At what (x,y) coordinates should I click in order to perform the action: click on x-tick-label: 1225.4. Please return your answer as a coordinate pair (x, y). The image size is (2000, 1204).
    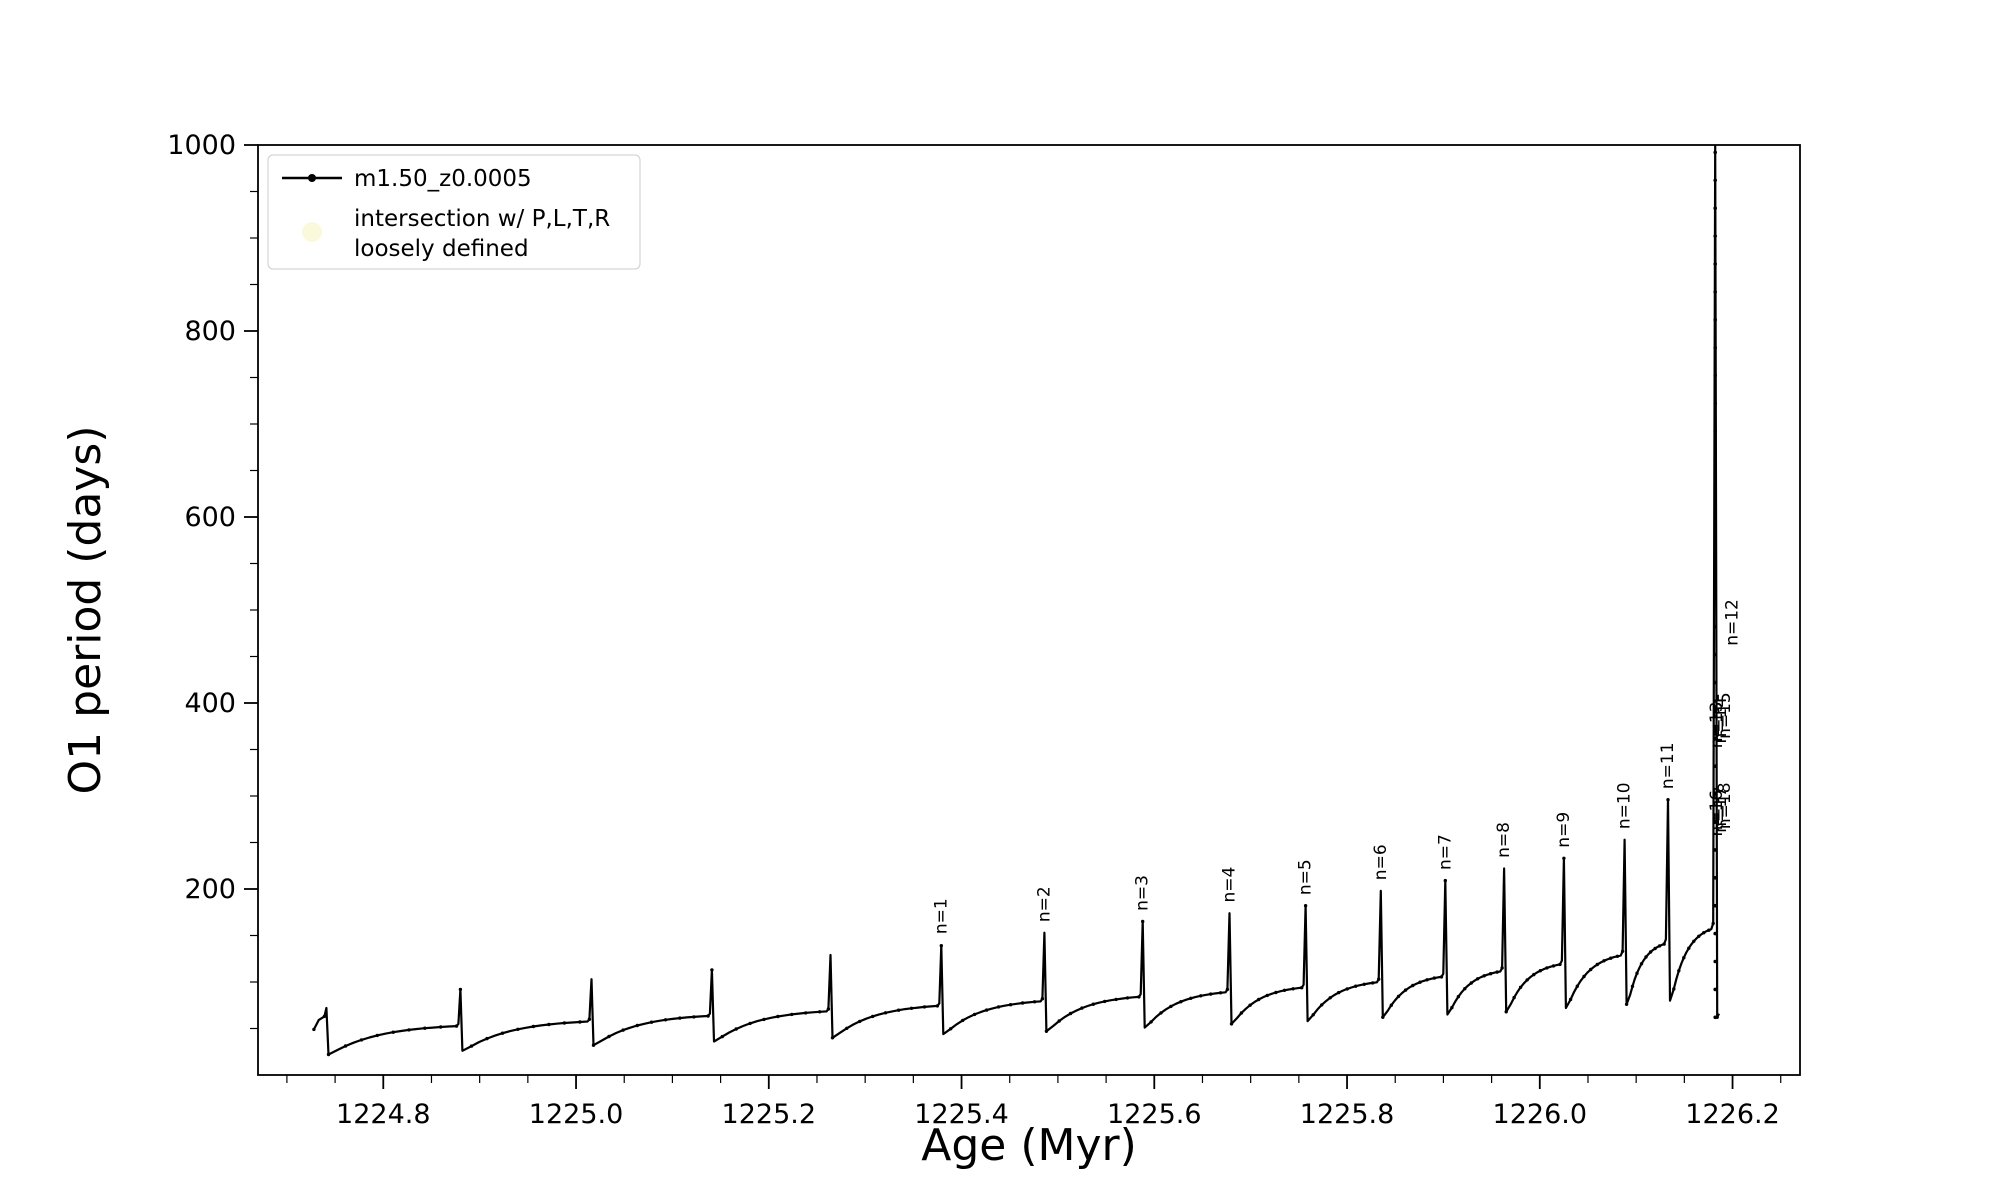
    Looking at the image, I should click on (961, 1114).